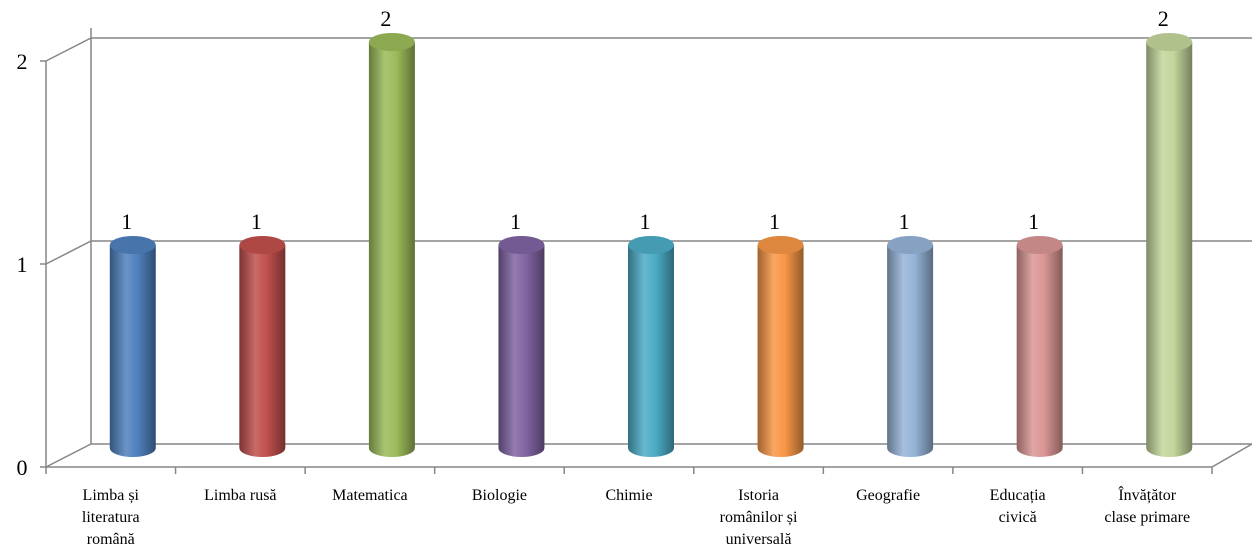 This screenshot has width=1252, height=552. What do you see at coordinates (888, 495) in the screenshot?
I see `category-label: Geografie` at bounding box center [888, 495].